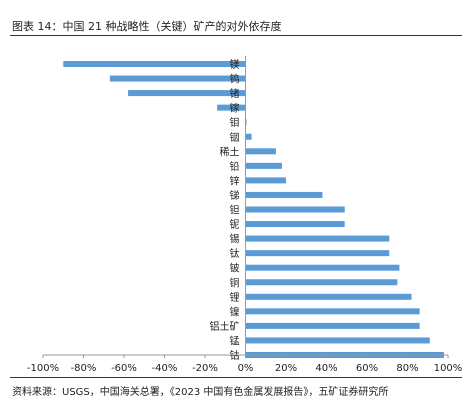  Describe the element at coordinates (235, 224) in the screenshot. I see `category-label-11: 铌` at that location.